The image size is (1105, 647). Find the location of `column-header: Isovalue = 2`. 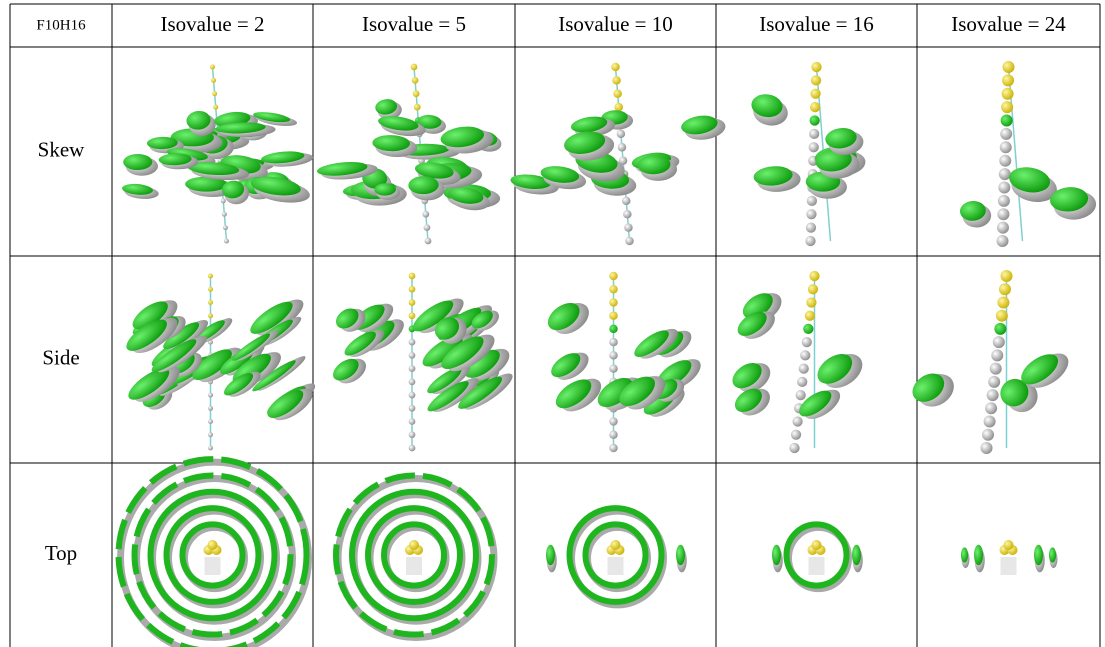

column-header: Isovalue = 2 is located at coordinates (213, 24).